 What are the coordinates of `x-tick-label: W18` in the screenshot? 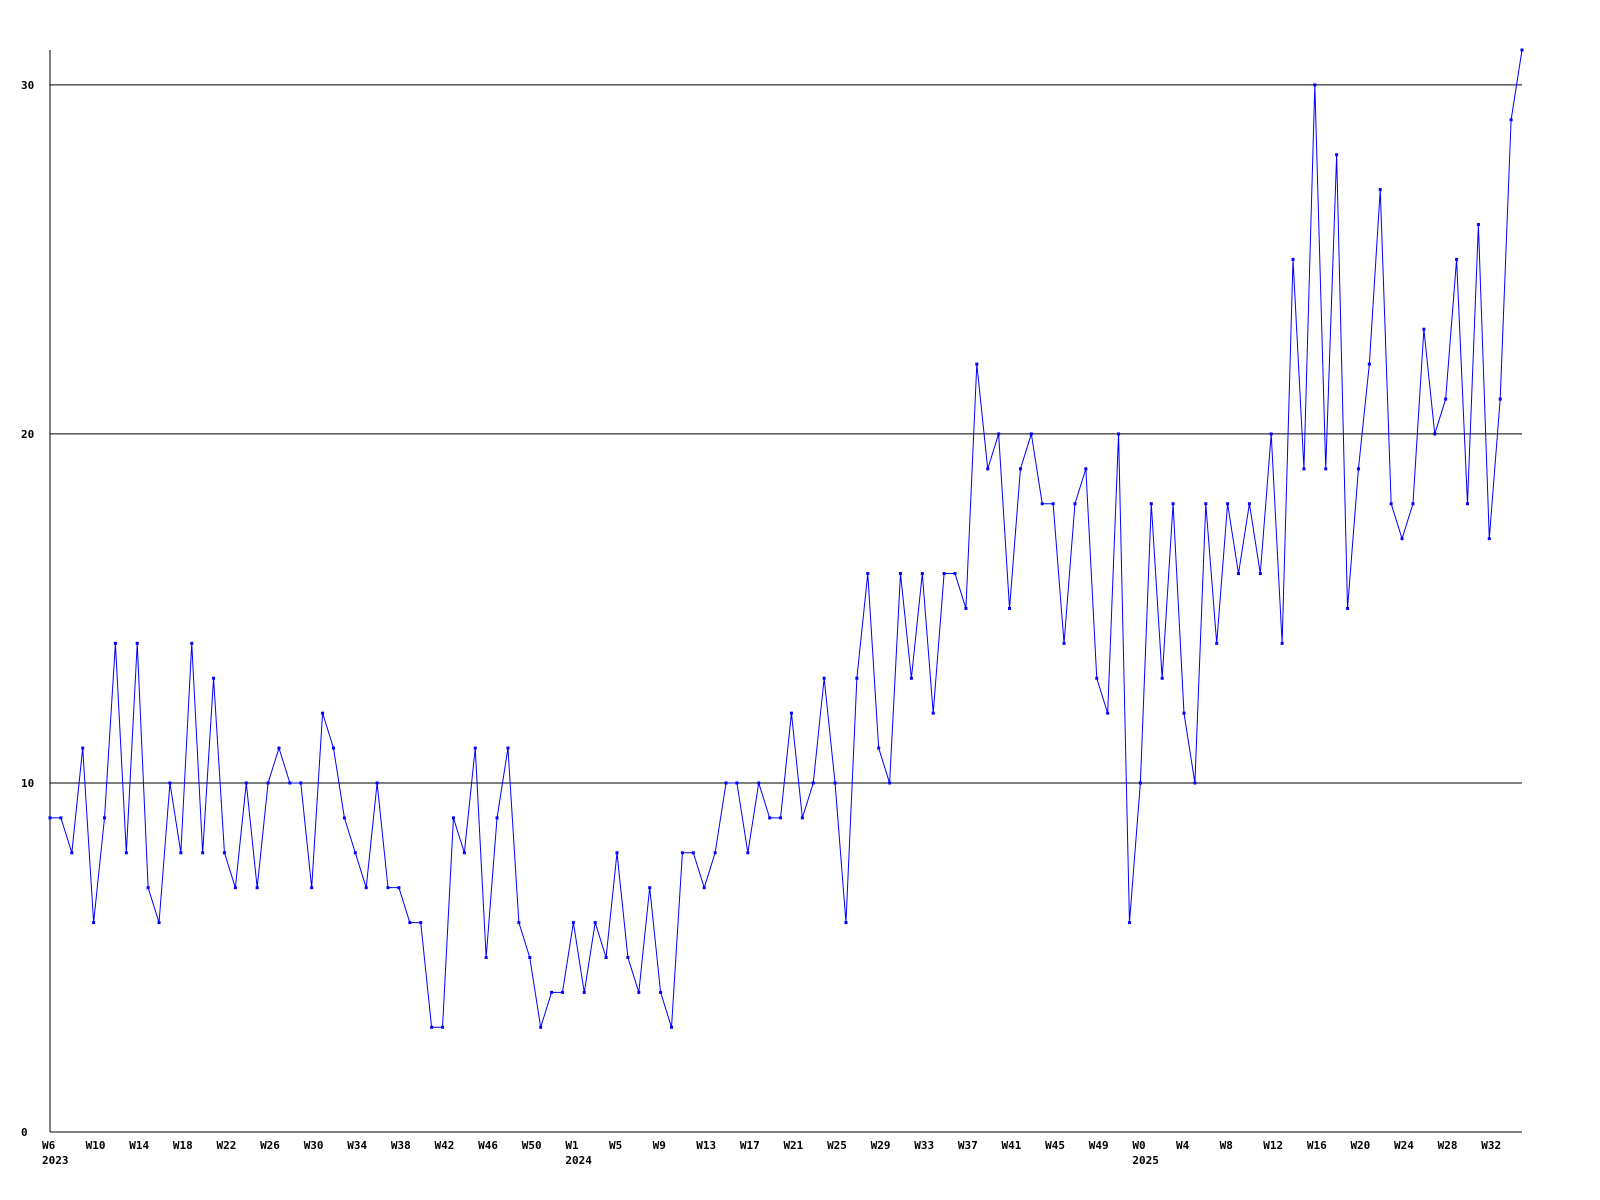 It's located at (183, 1145).